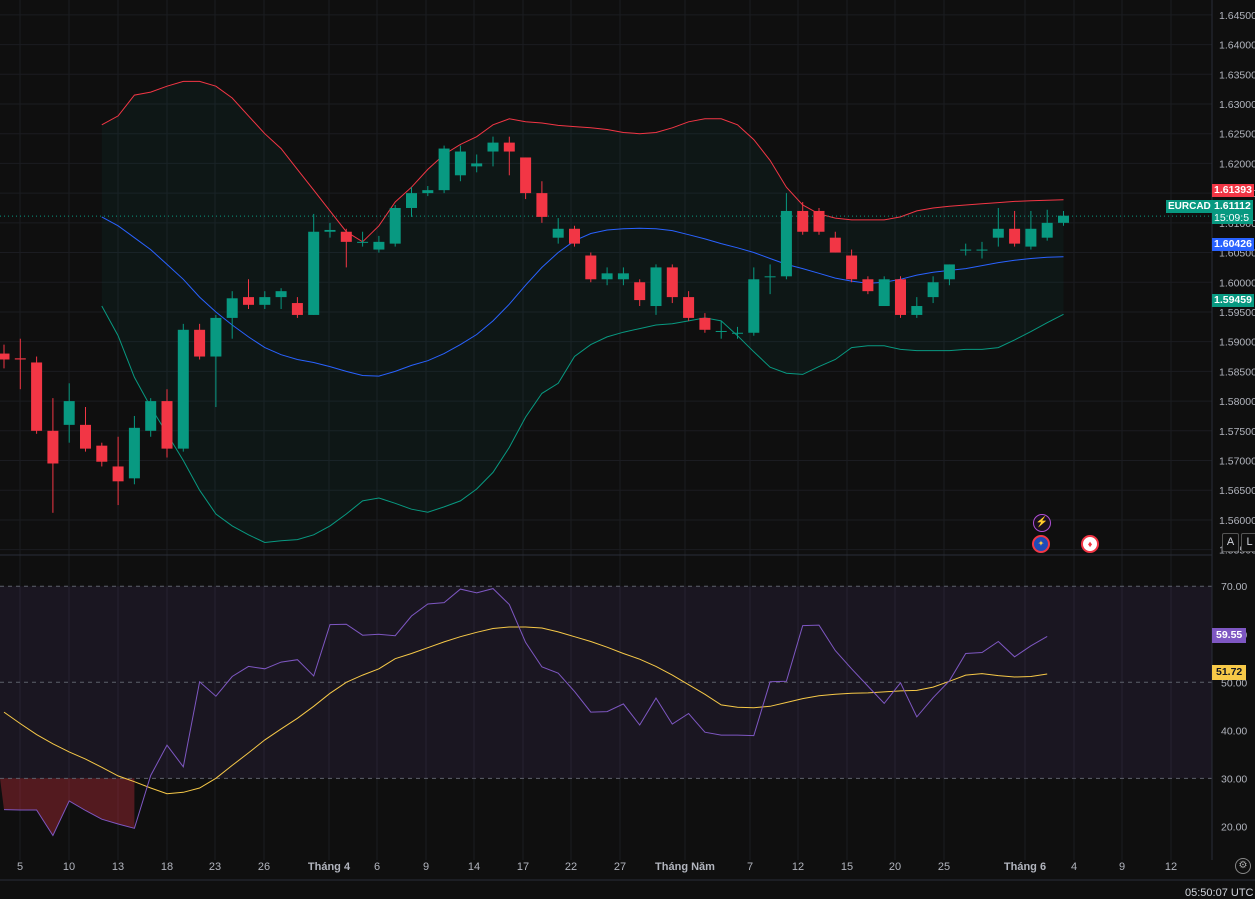 The image size is (1255, 899). I want to click on price-tick-label: 1.57000, so click(1237, 462).